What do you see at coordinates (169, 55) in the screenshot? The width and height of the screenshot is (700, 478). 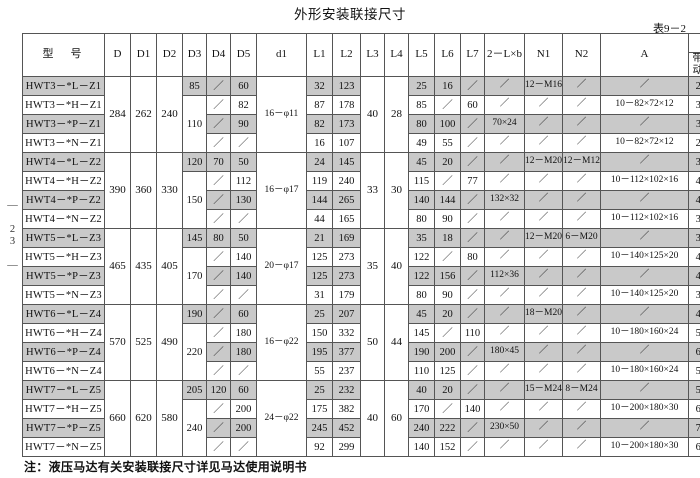 I see `header-D2: D2` at bounding box center [169, 55].